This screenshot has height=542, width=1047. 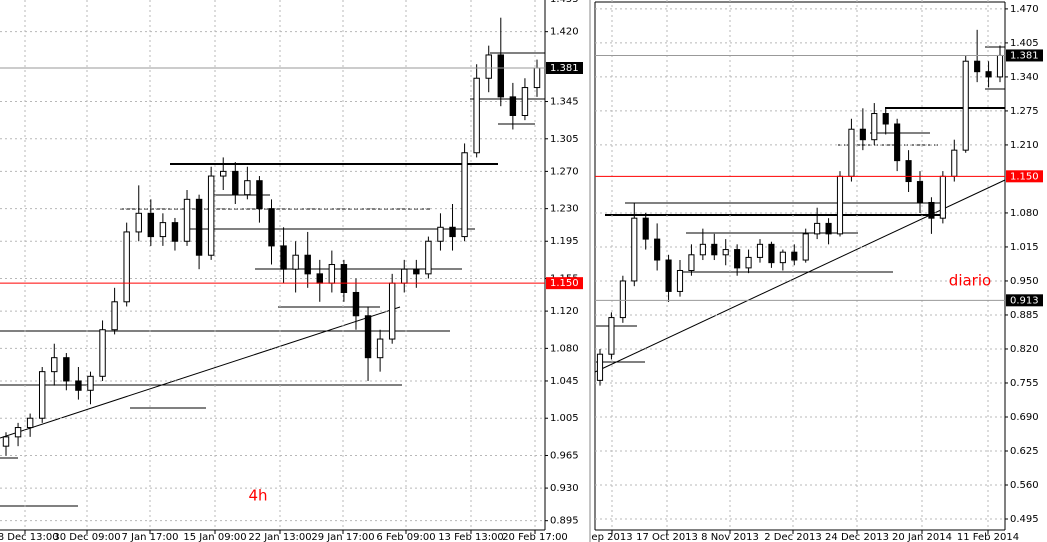 What do you see at coordinates (535, 537) in the screenshot?
I see `x-tick-label: 20 Feb 17:00` at bounding box center [535, 537].